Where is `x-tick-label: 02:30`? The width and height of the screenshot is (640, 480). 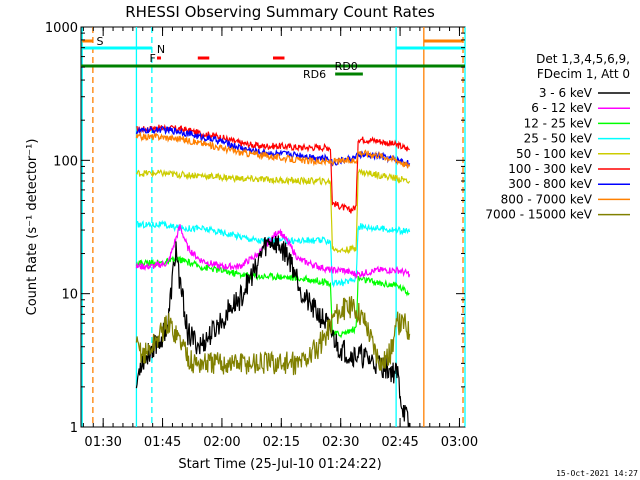
x-tick-label: 02:30 is located at coordinates (340, 442).